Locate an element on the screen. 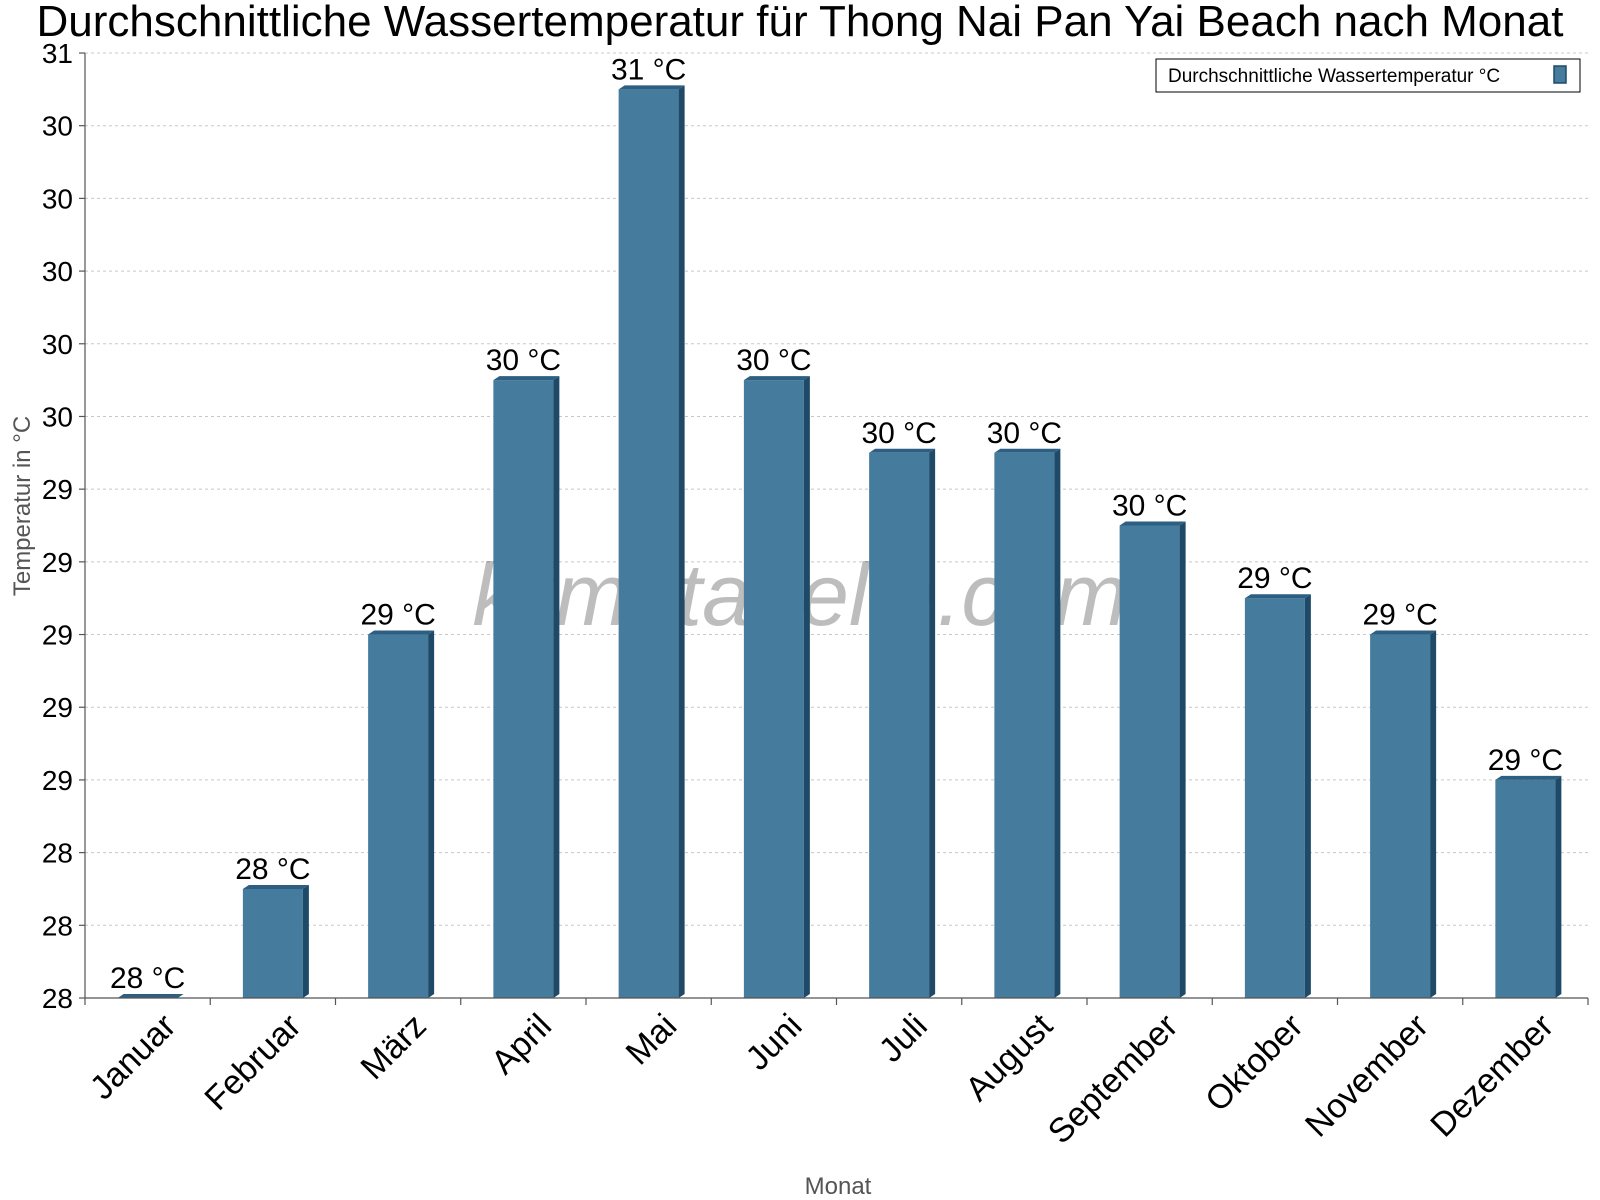 The height and width of the screenshot is (1200, 1600). y-tick-label: 31 is located at coordinates (57, 53).